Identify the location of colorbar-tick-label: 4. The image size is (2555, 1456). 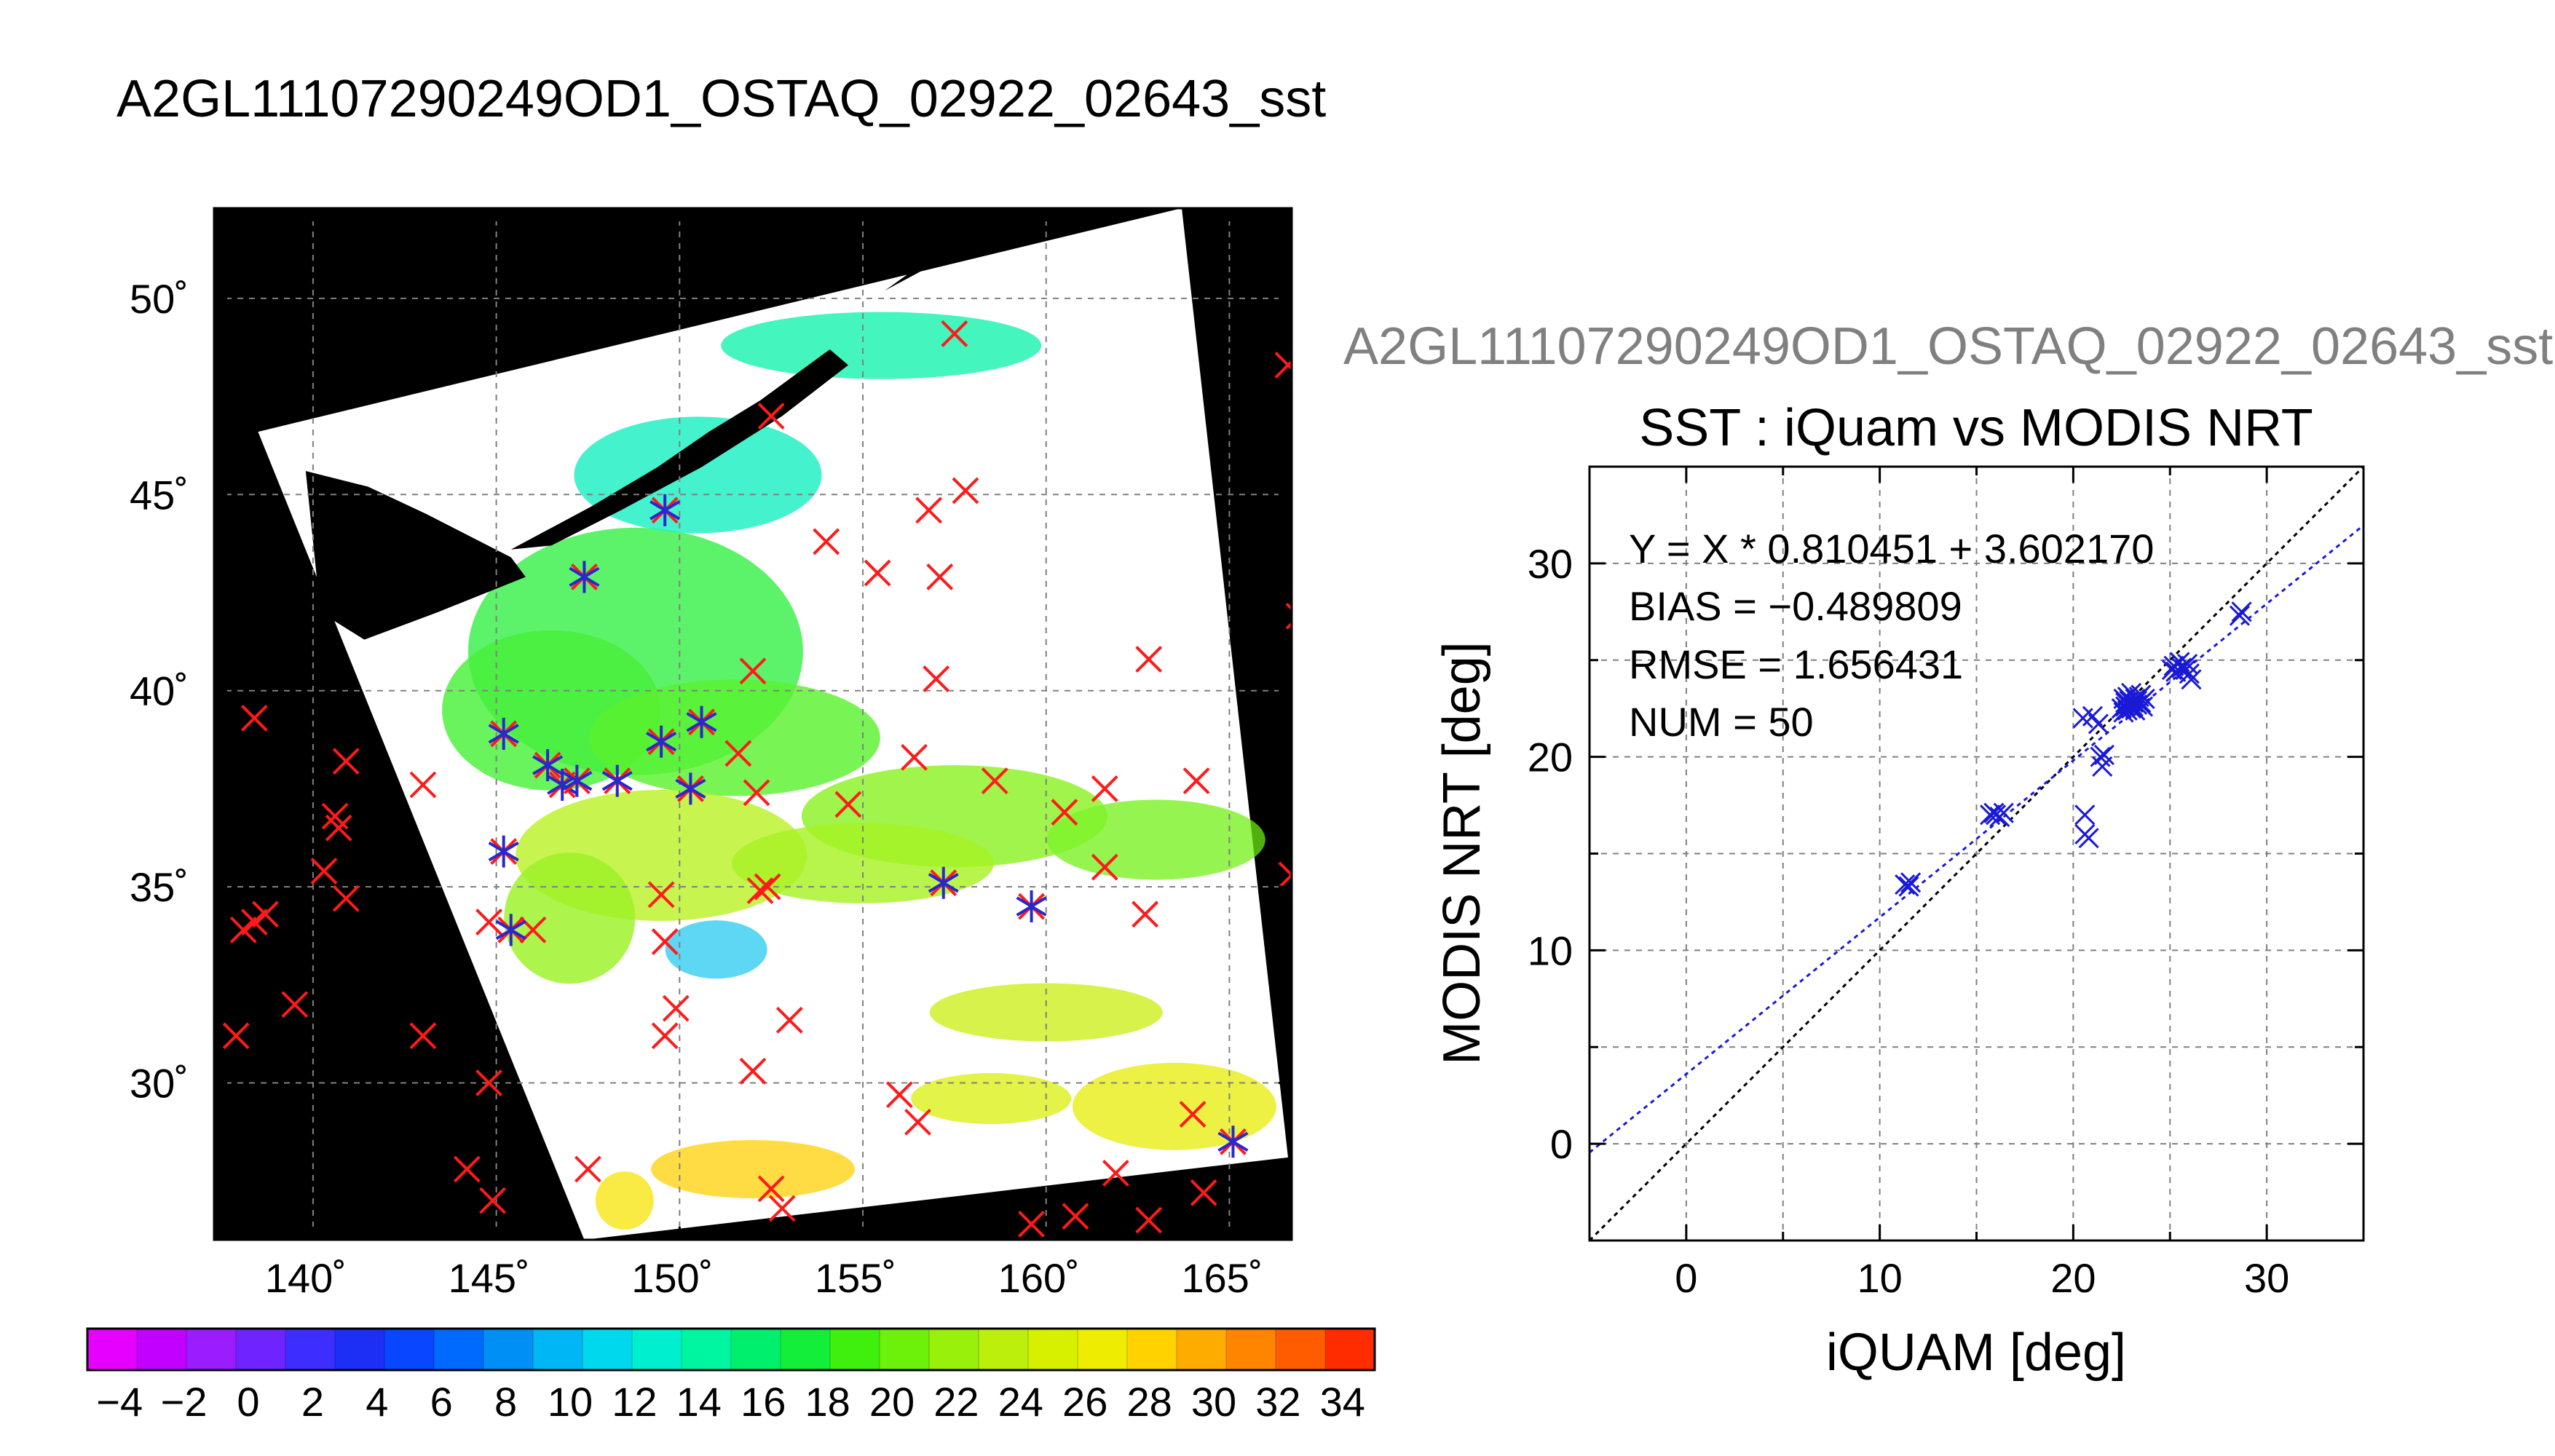
(377, 1402).